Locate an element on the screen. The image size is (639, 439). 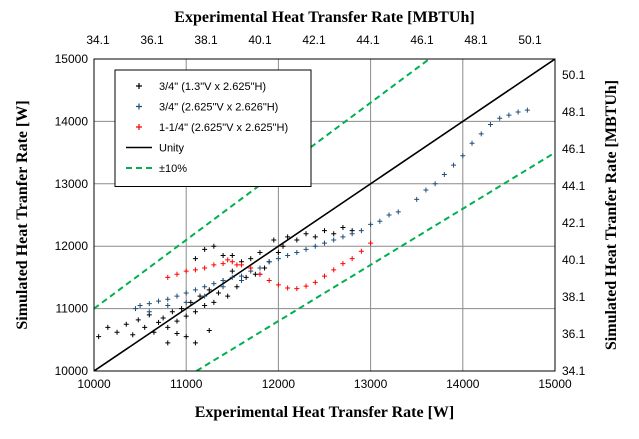
y2-tick-label: 44.1 is located at coordinates (574, 186).